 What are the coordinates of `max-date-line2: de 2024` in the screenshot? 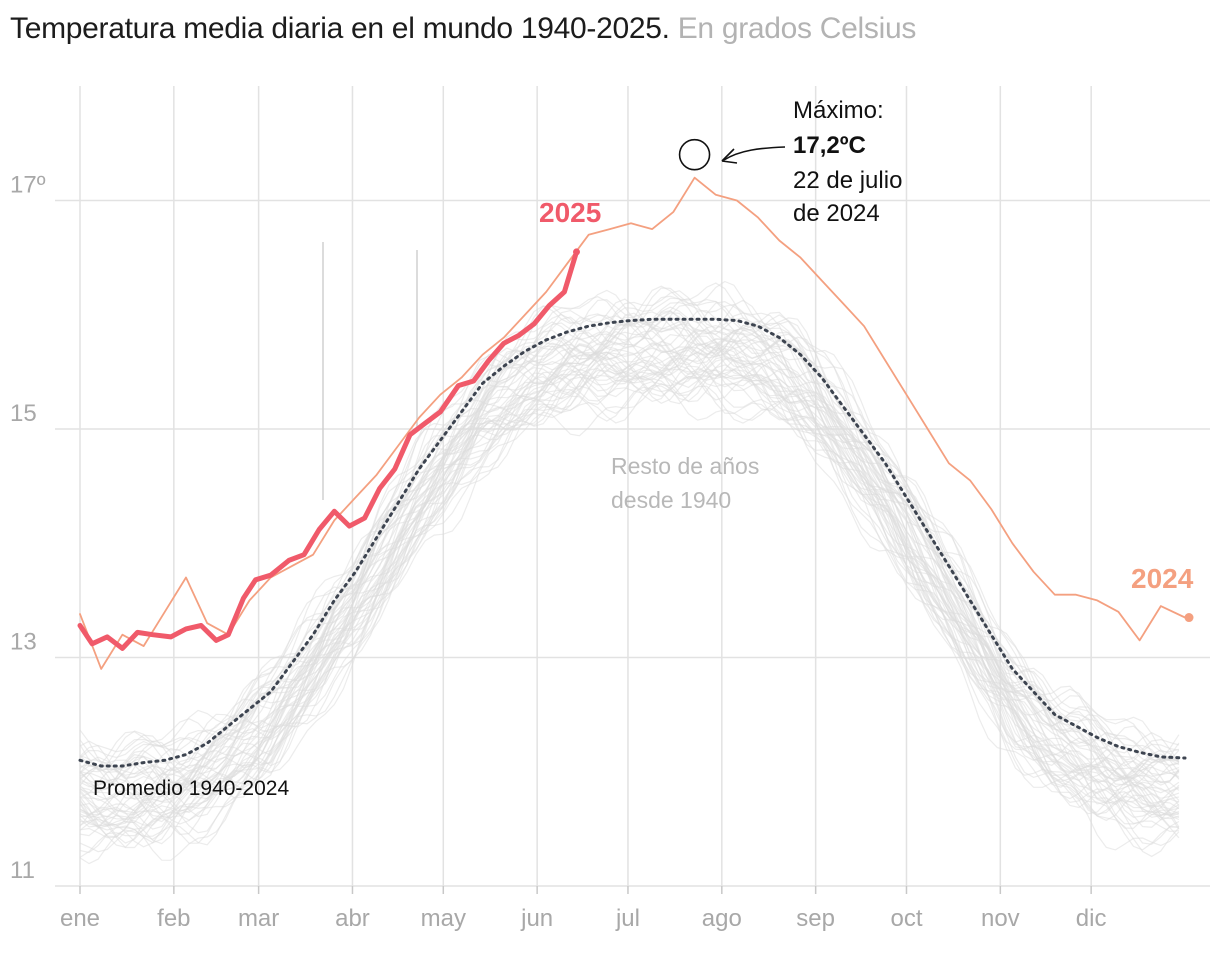 It's located at (836, 213).